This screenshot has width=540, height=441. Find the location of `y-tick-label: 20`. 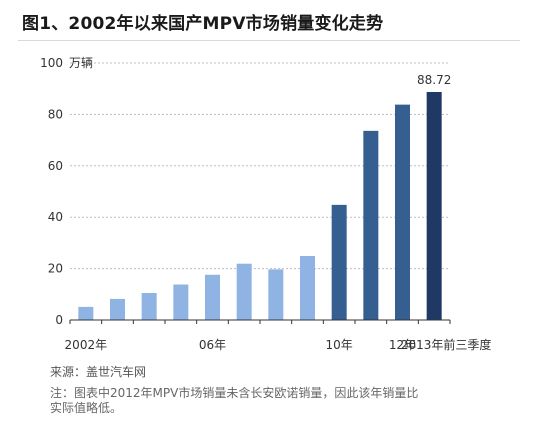

y-tick-label: 20 is located at coordinates (55, 269).